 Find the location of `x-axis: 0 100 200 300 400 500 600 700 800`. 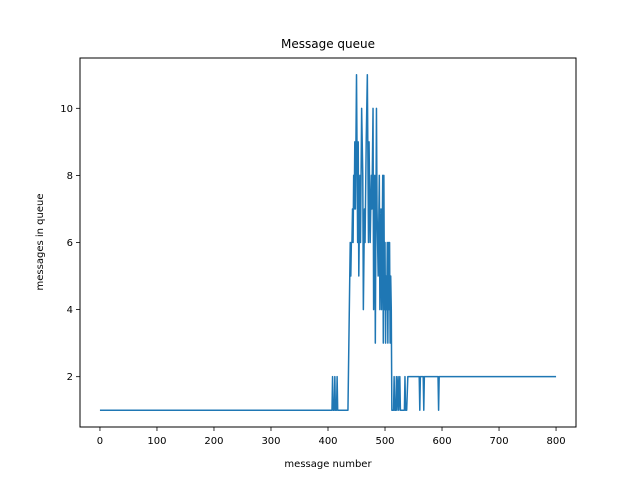

x-axis: 0 100 200 300 400 500 600 700 800 is located at coordinates (331, 437).